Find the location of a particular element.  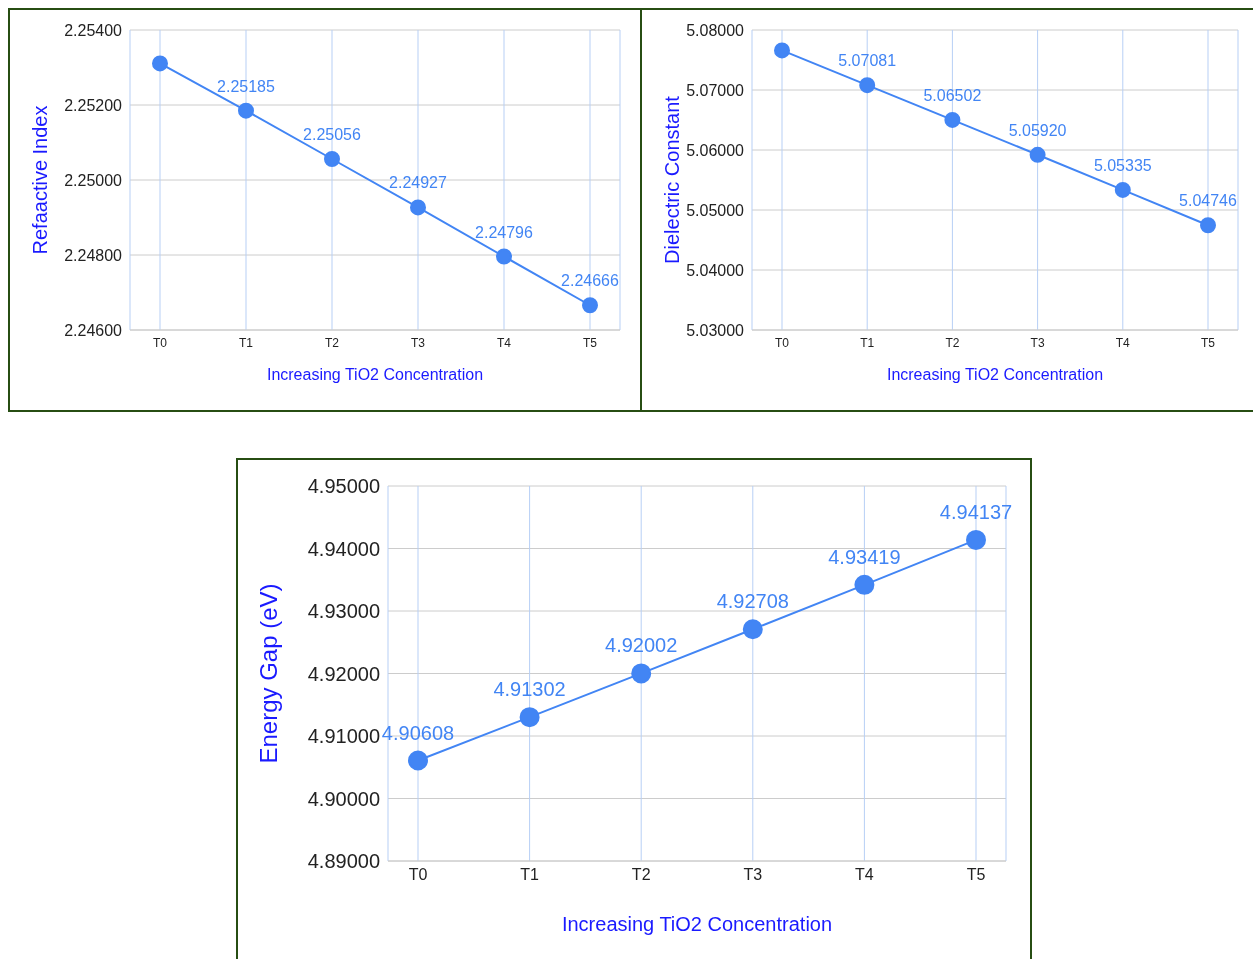

y-tick-label: 2.24600 is located at coordinates (93, 330).